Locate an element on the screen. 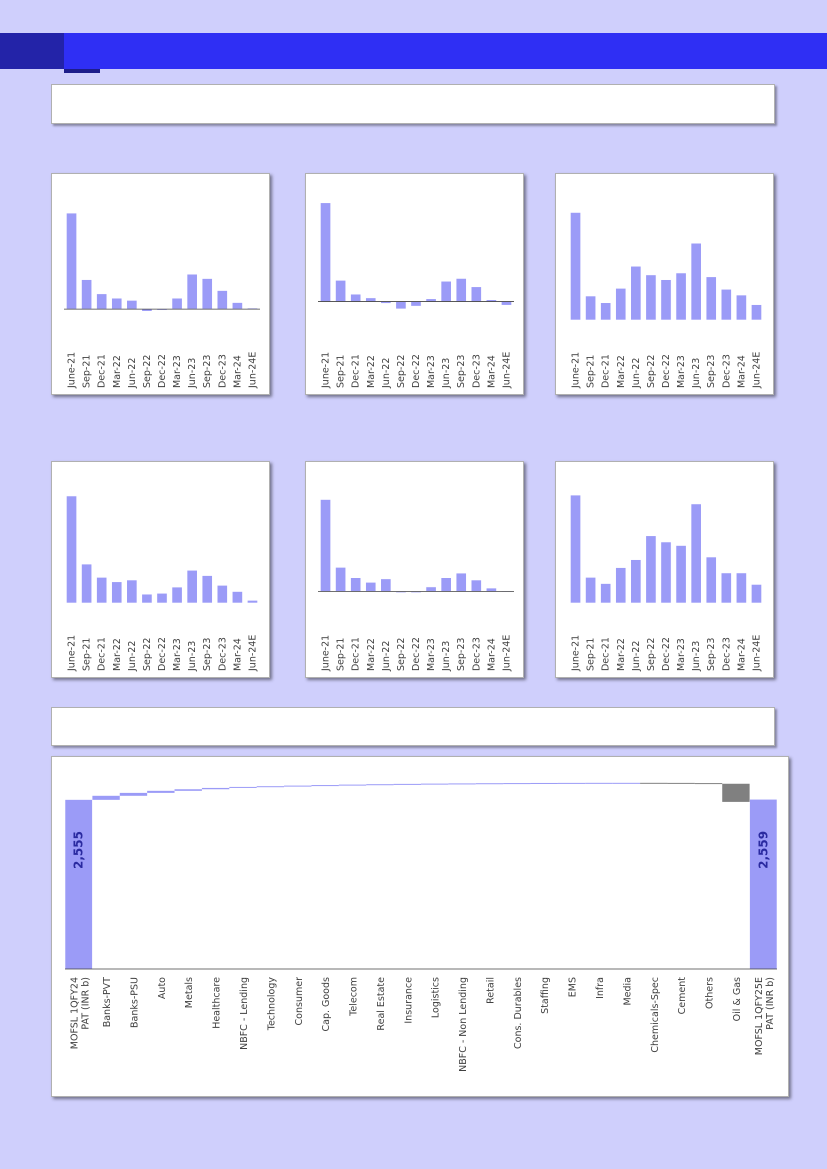 The image size is (827, 1169). waterfall-category-label: MOFSL 1QFY24PAT (INR b) is located at coordinates (80, 1013).